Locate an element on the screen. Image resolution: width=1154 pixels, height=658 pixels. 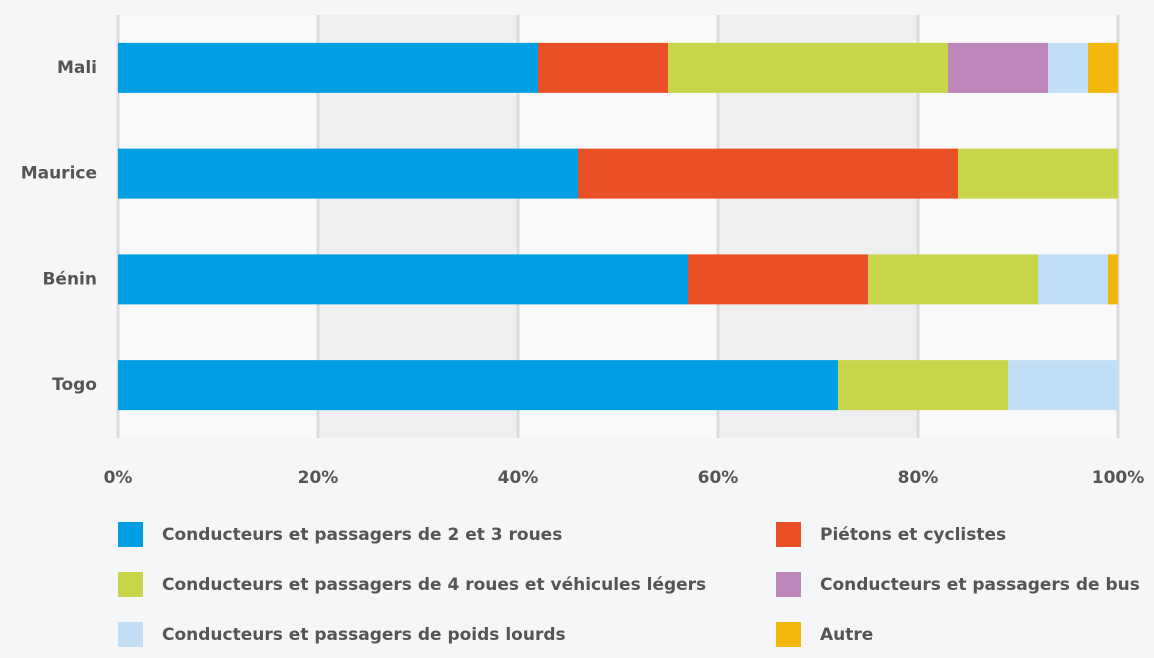
legend-label: Conducteurs et passagers de bus is located at coordinates (980, 585).